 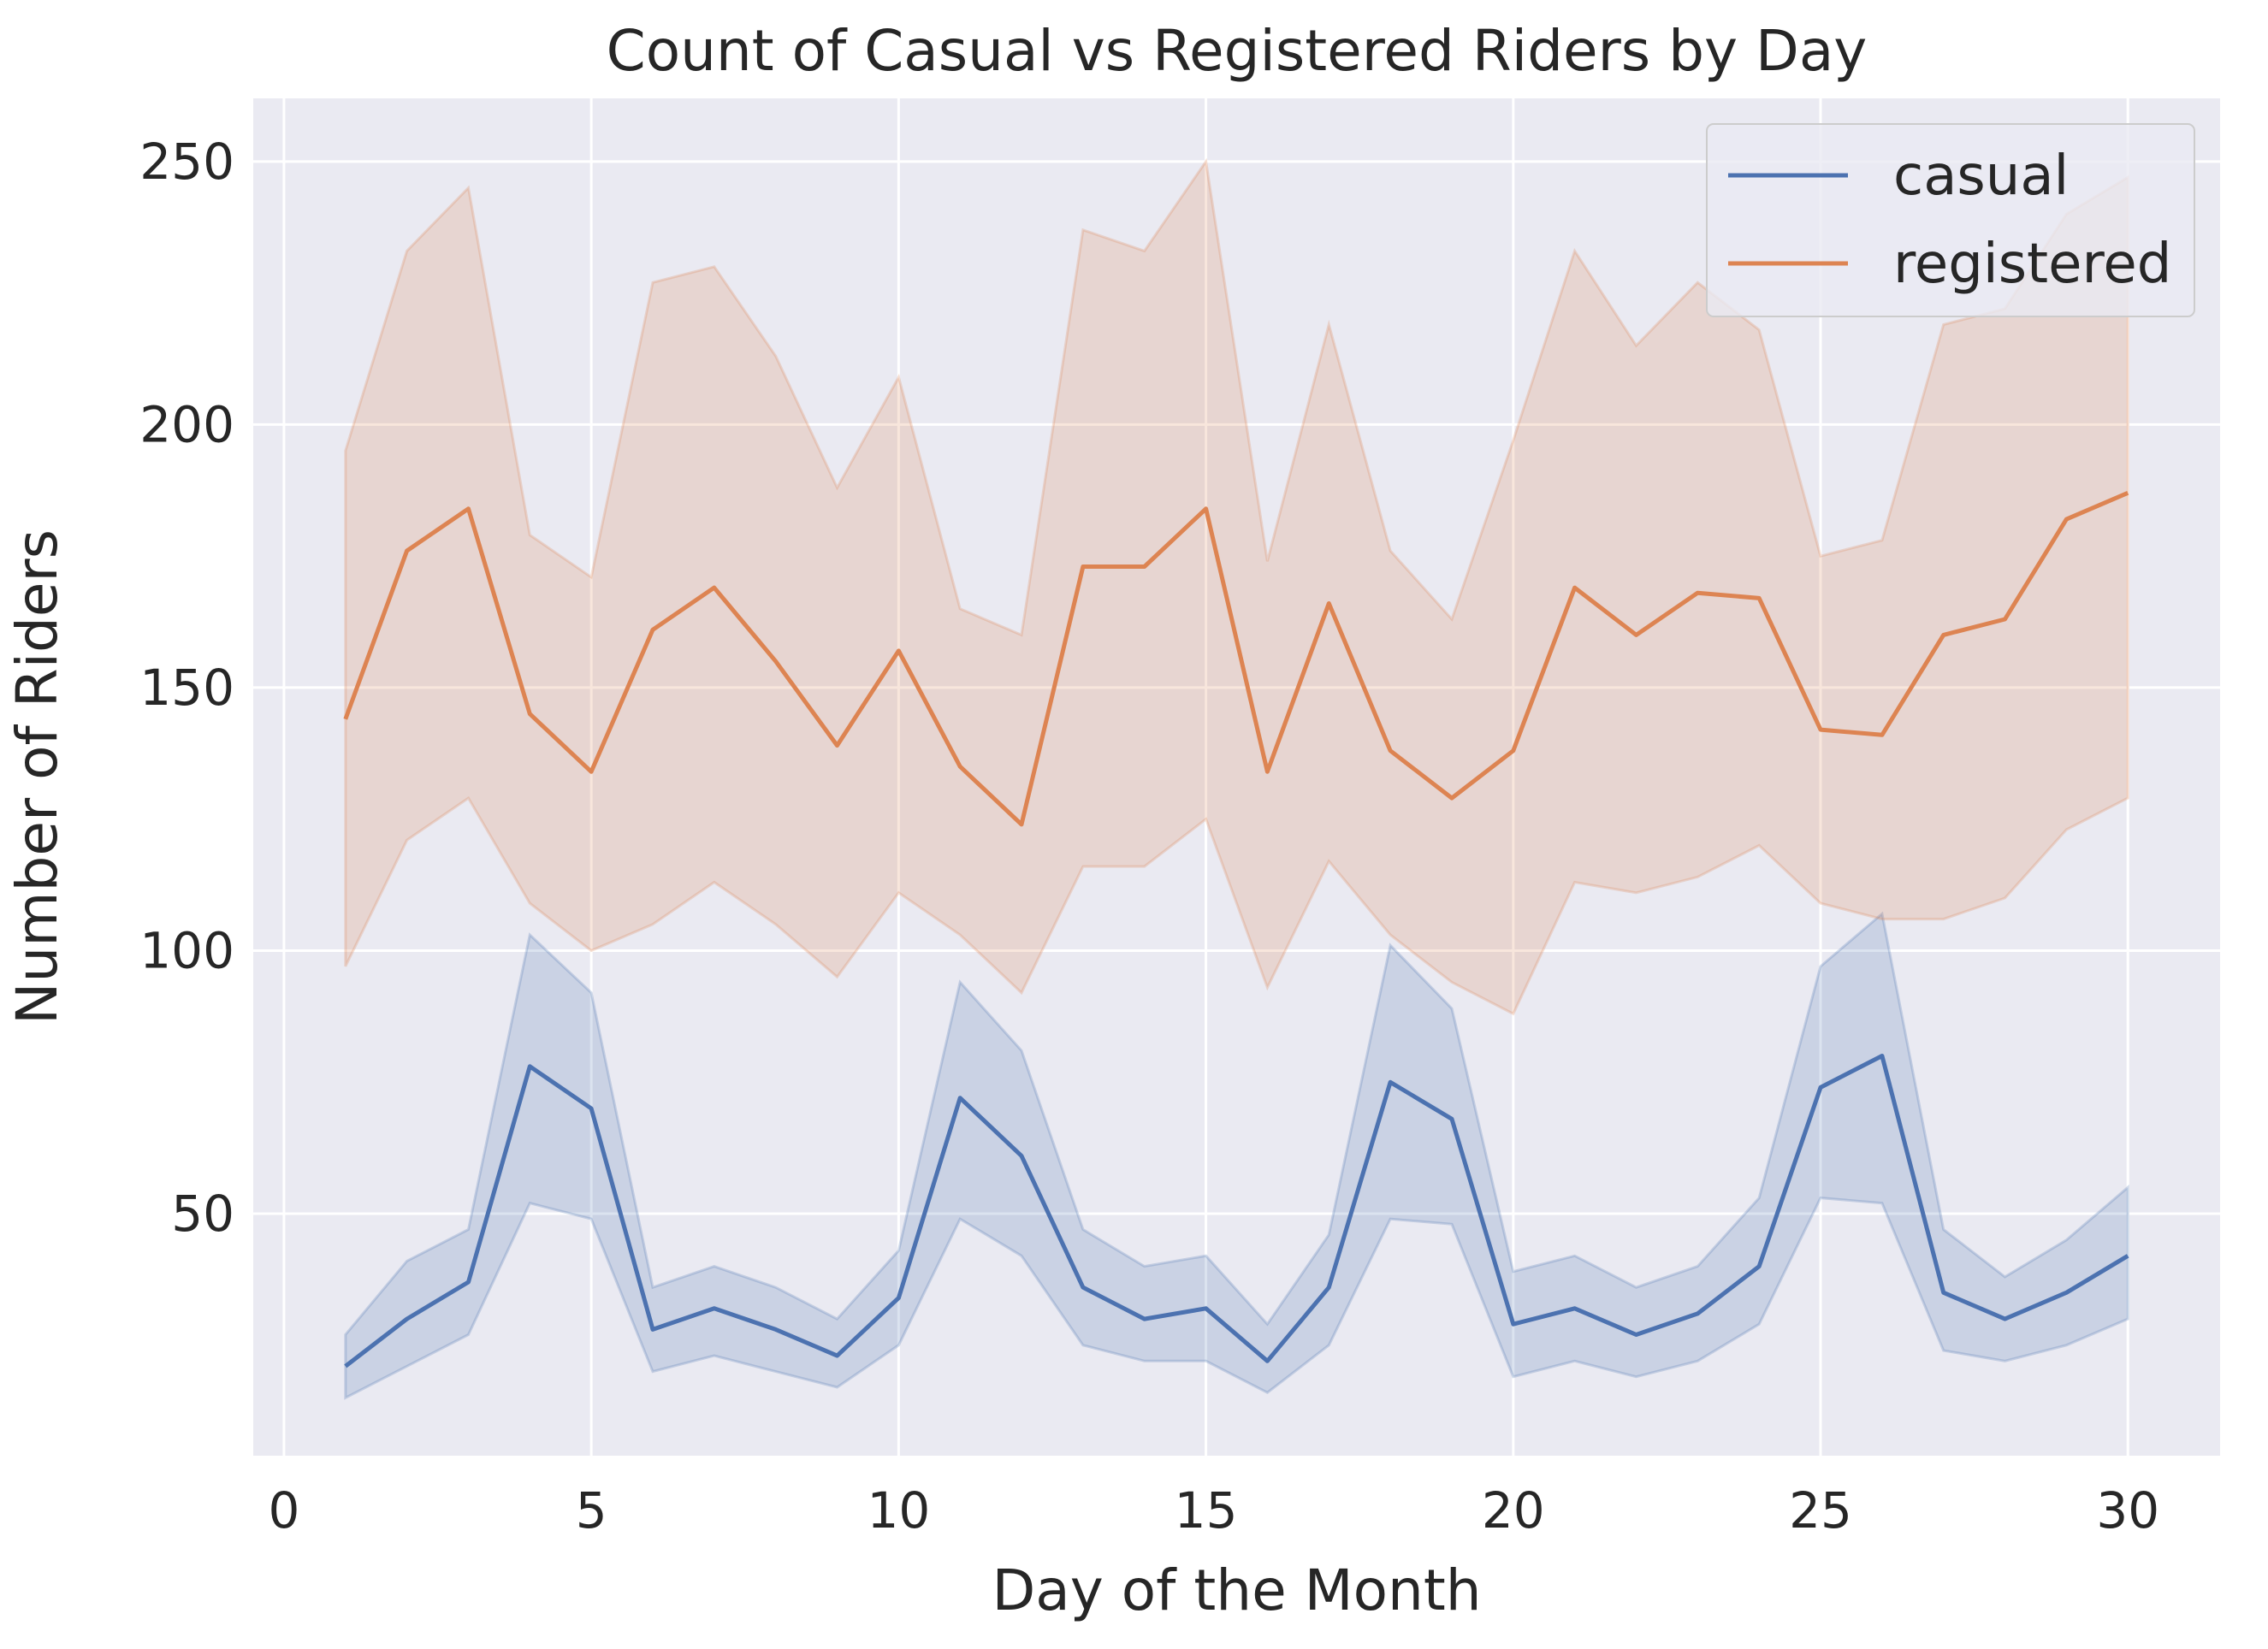 What do you see at coordinates (186, 424) in the screenshot?
I see `y-tick-label: 200` at bounding box center [186, 424].